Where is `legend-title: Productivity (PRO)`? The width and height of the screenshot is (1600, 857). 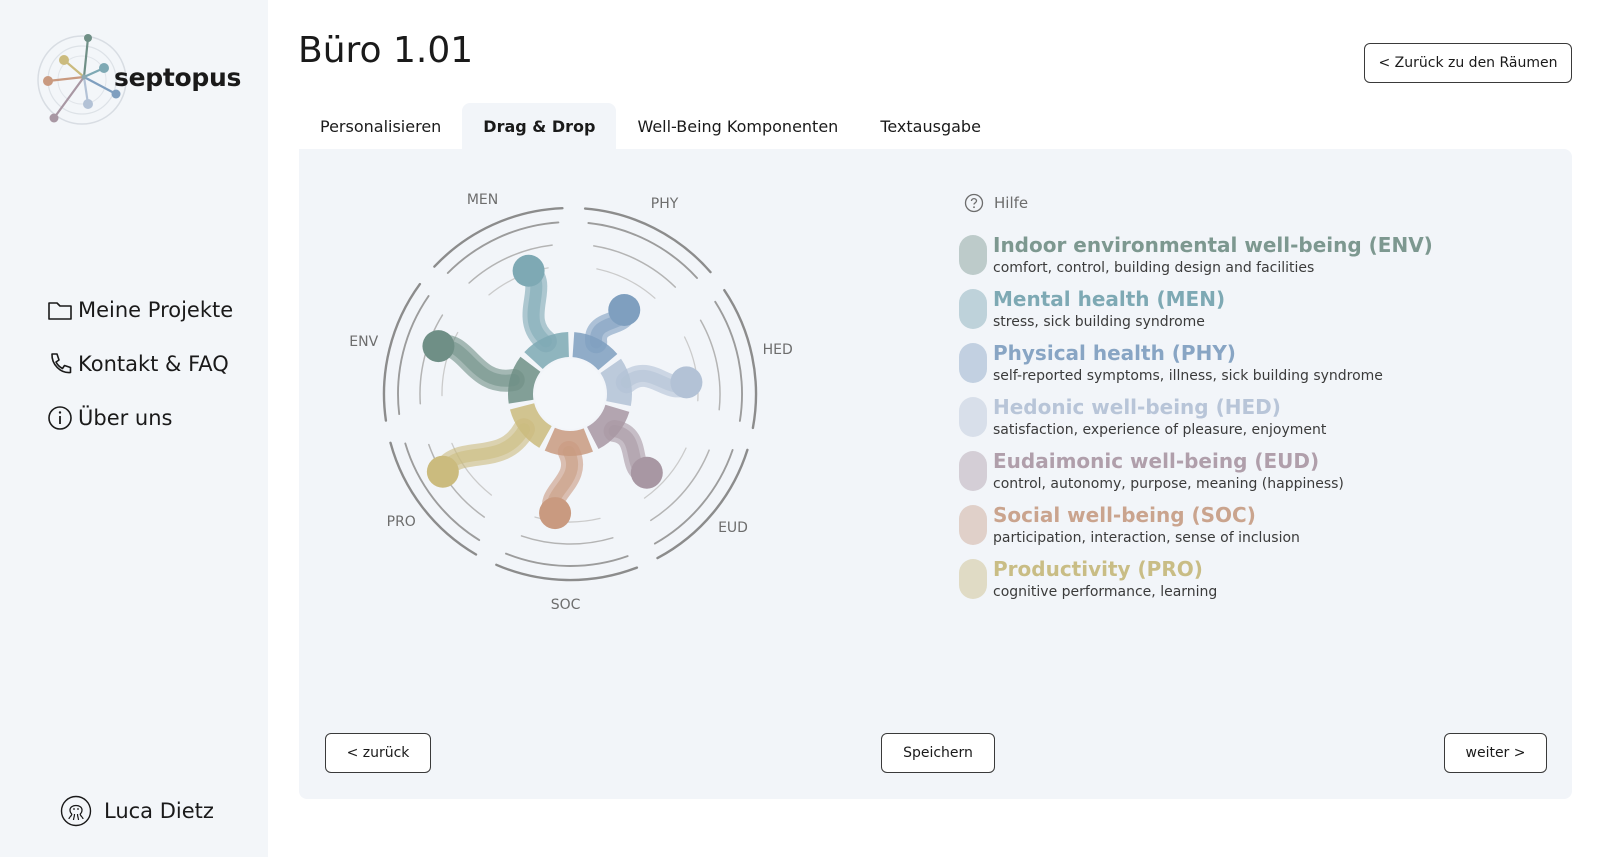
legend-title: Productivity (PRO) is located at coordinates (1098, 569).